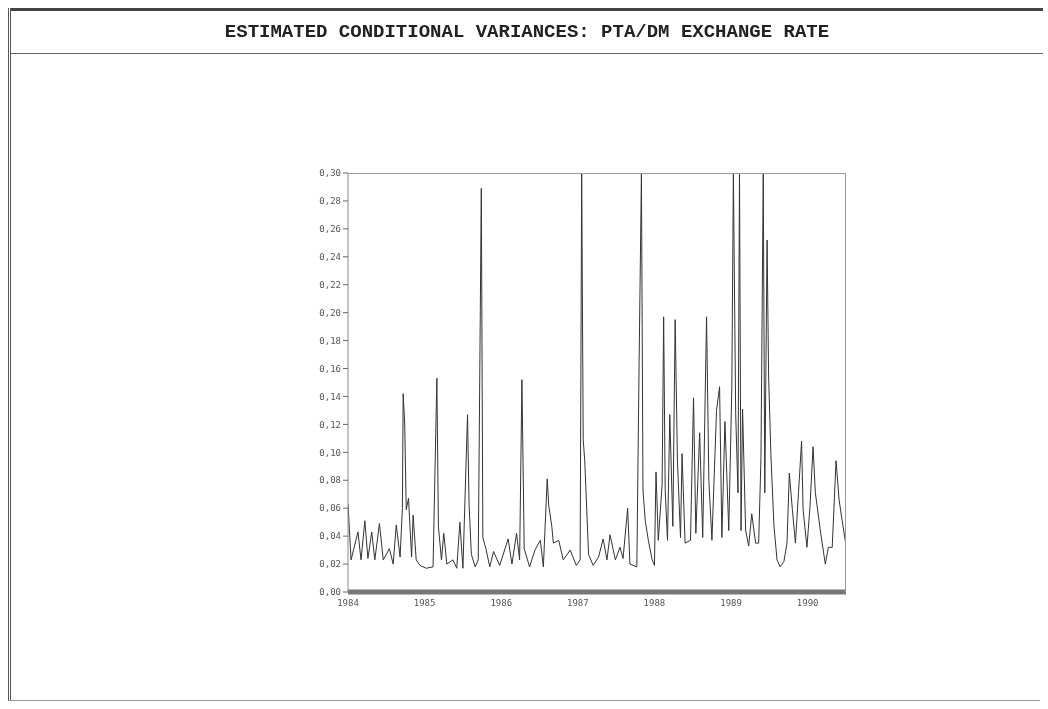 Image resolution: width=1048 pixels, height=709 pixels. What do you see at coordinates (807, 603) in the screenshot?
I see `x-tick-label: 1990` at bounding box center [807, 603].